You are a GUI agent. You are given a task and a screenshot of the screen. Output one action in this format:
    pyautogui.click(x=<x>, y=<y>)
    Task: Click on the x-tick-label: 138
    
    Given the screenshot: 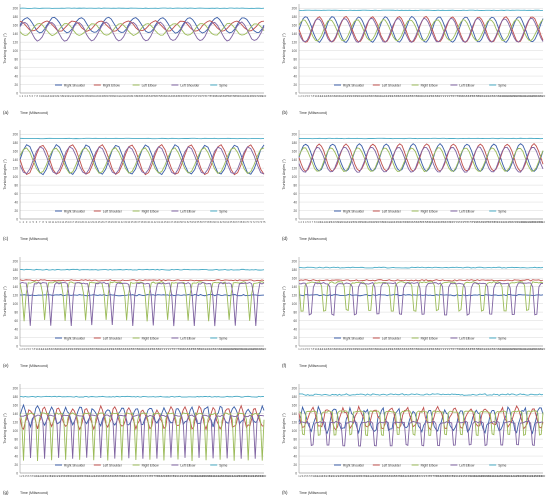 What is the action you would take?
    pyautogui.click(x=260, y=476)
    